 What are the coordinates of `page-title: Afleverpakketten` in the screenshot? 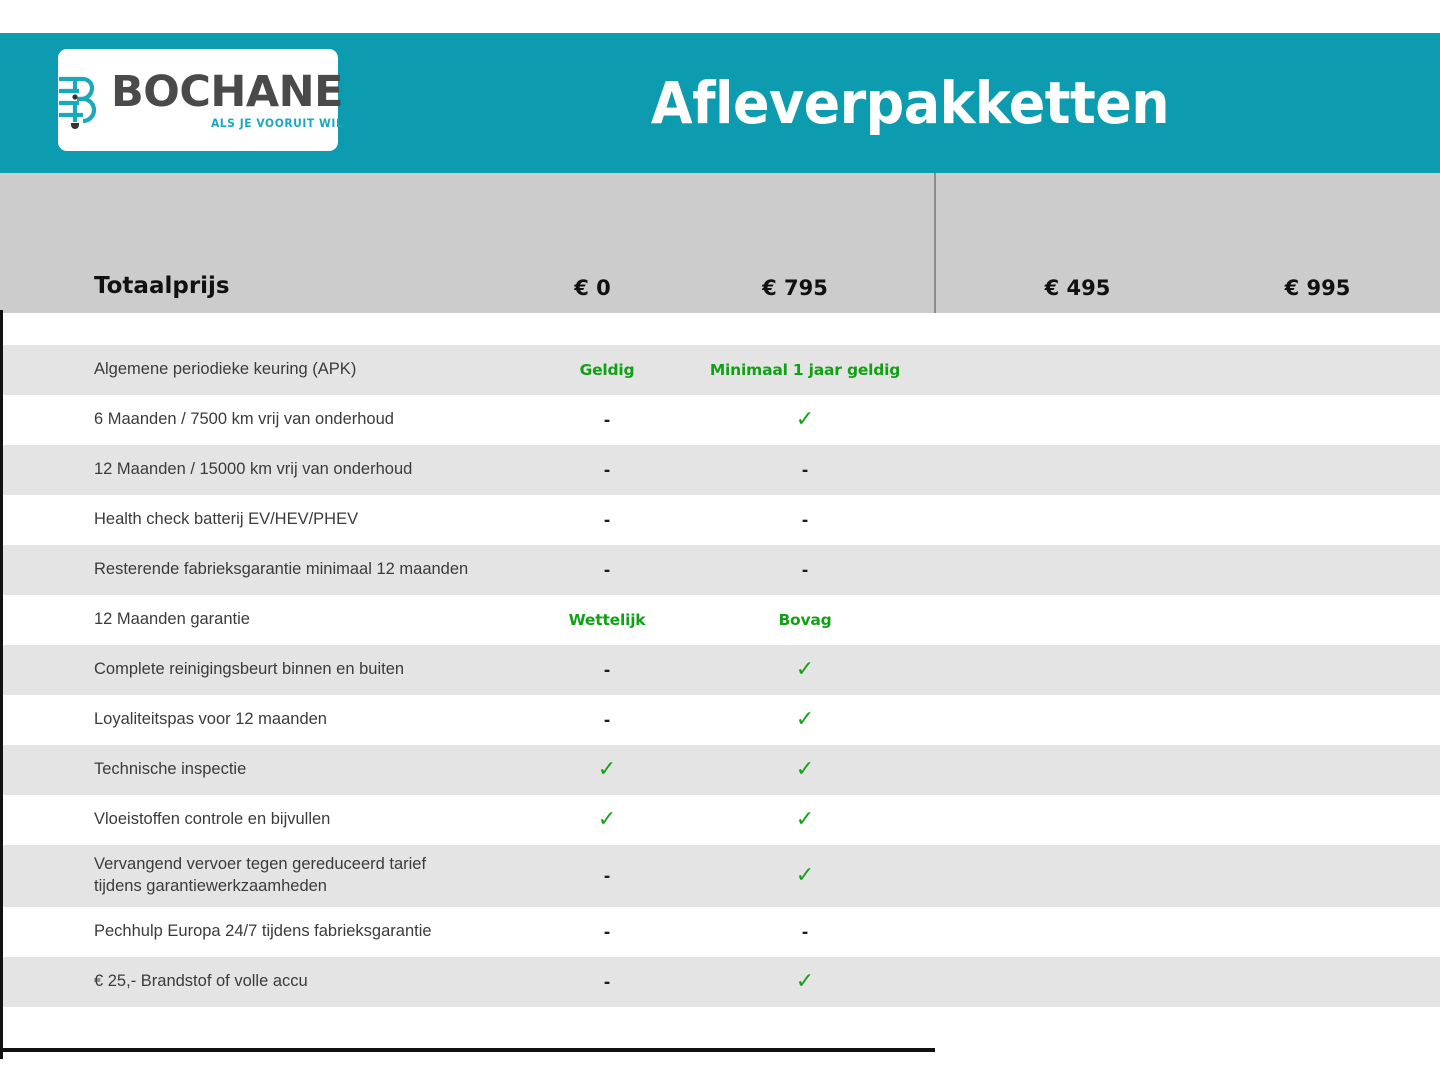 It's located at (910, 103).